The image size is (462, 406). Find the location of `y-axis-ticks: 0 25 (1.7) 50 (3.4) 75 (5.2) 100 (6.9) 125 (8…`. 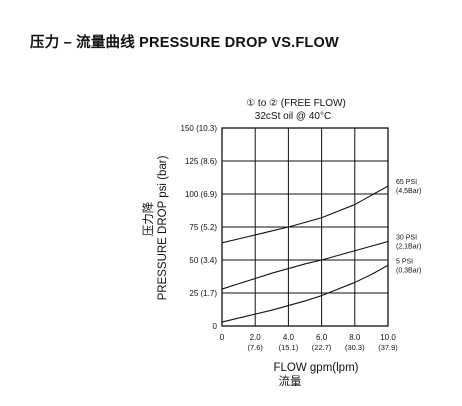

y-axis-ticks: 0 25 (1.7) 50 (3.4) 75 (5.2) 100 (6.9) 125 (8… is located at coordinates (199, 227).